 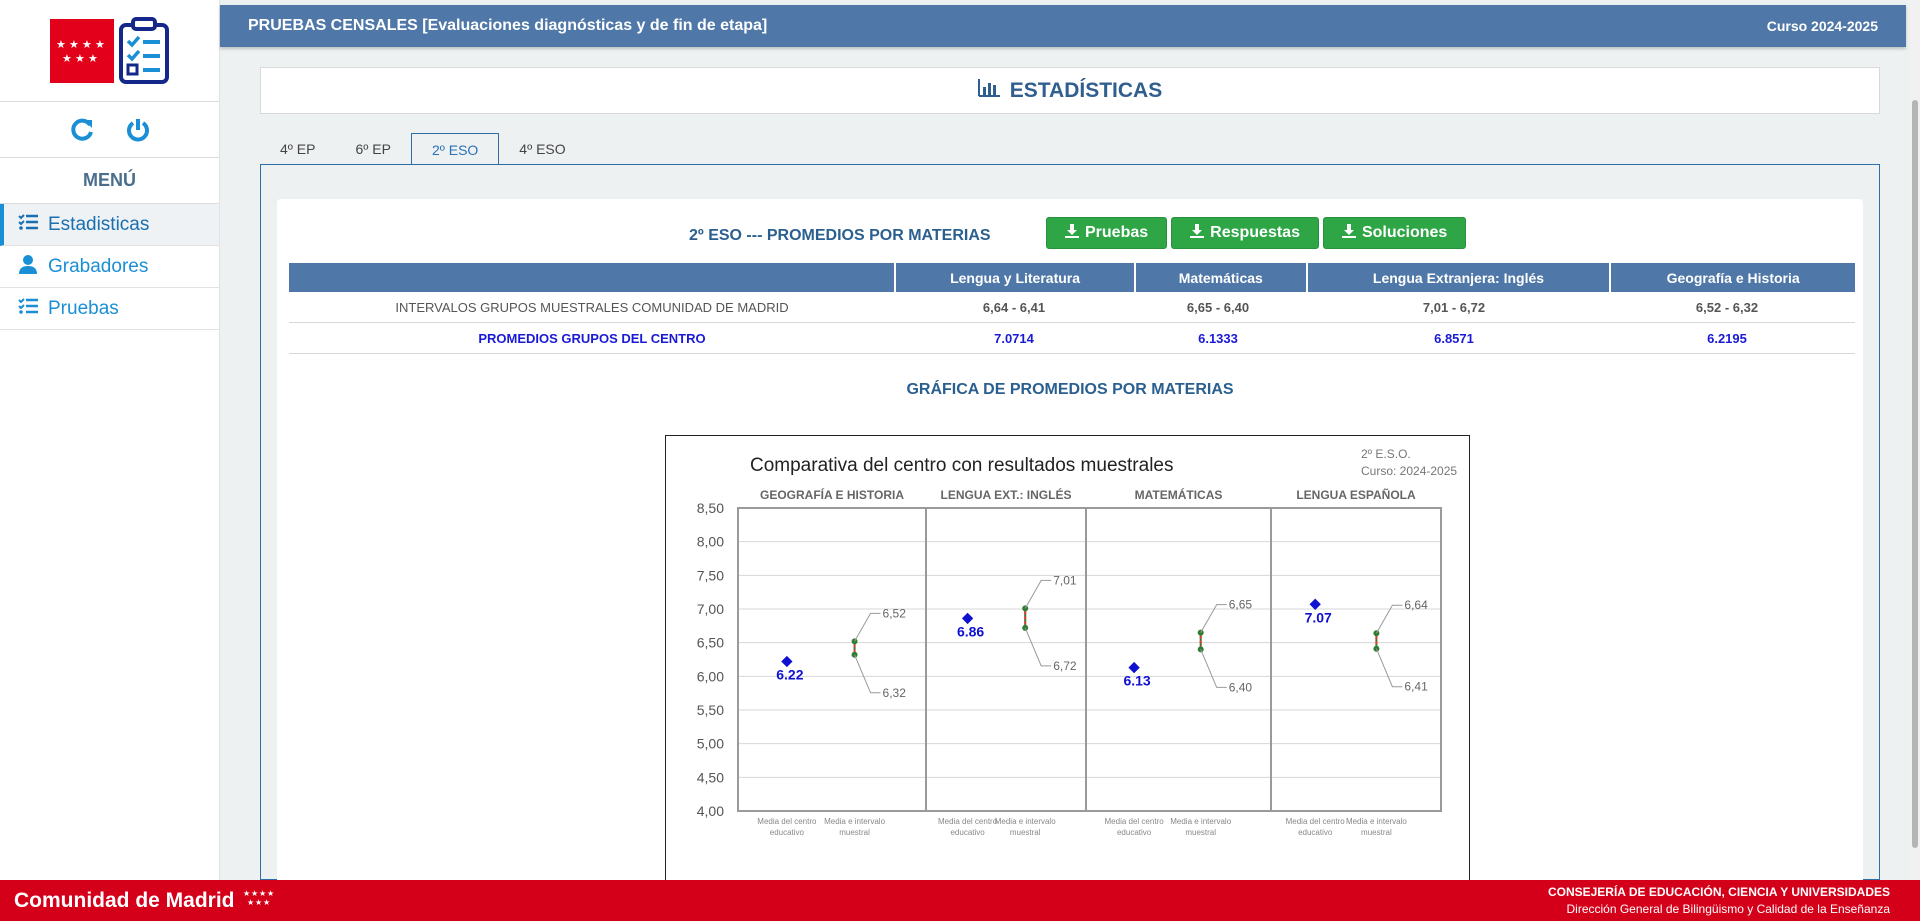 I want to click on column-header, so click(x=592, y=277).